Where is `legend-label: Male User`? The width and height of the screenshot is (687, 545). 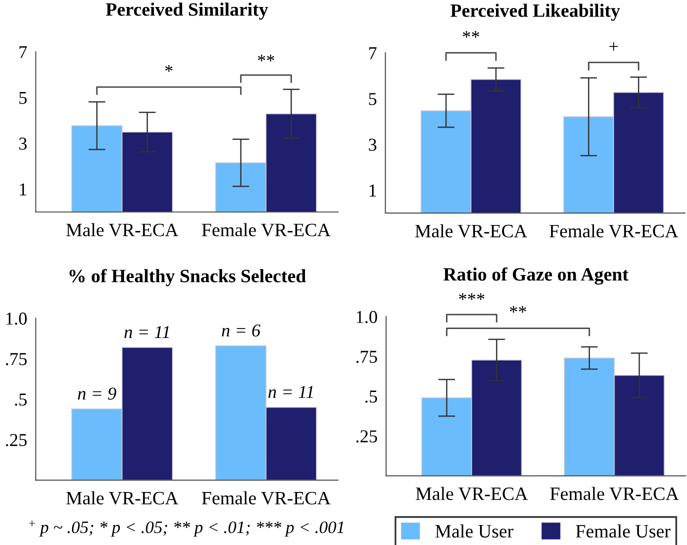 legend-label: Male User is located at coordinates (474, 531).